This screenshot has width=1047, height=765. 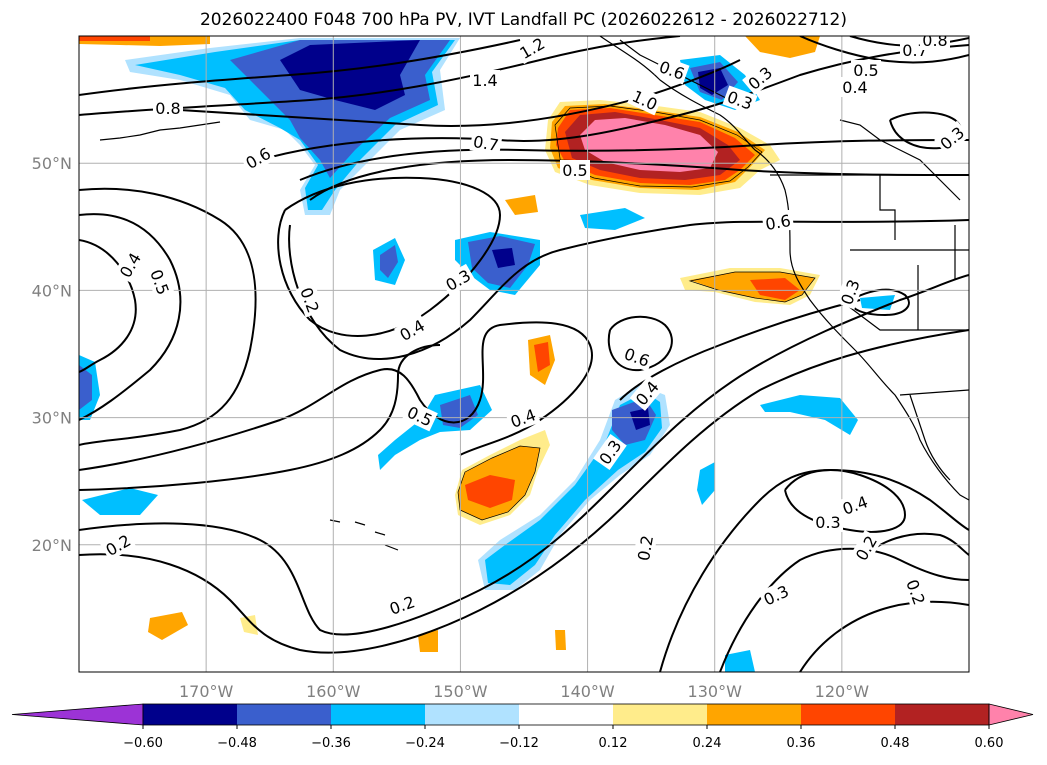 I want to click on contour-label-group: 0.6, so click(x=258, y=158).